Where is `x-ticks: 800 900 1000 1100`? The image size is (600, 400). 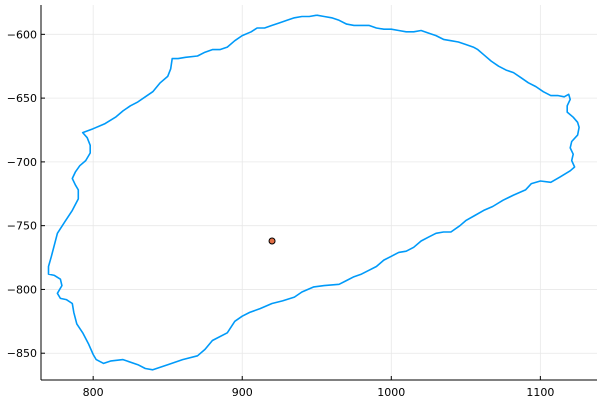
x-ticks: 800 900 1000 1100 is located at coordinates (318, 387).